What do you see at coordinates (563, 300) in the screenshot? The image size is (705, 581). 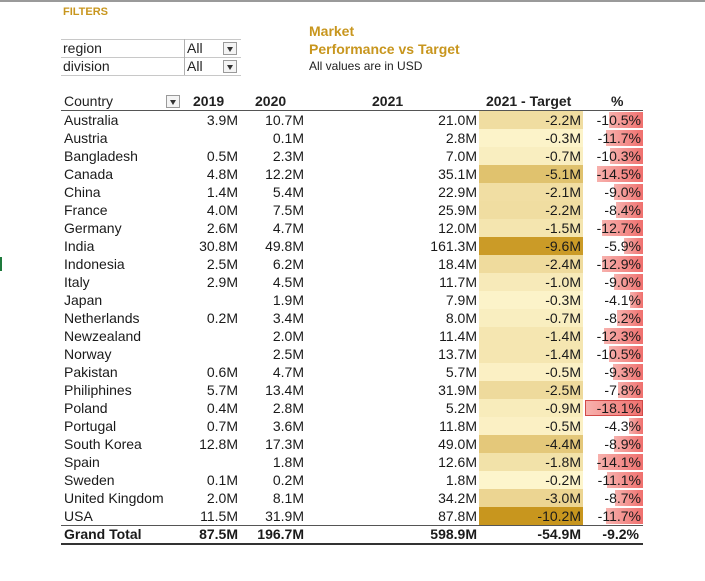 I see `target-gap-value: -0.3M` at bounding box center [563, 300].